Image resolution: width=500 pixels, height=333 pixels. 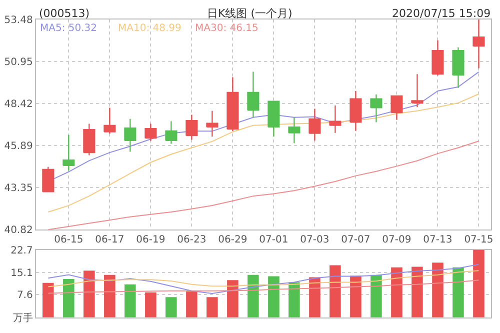 What do you see at coordinates (18, 146) in the screenshot?
I see `y-tick-label: 45.89` at bounding box center [18, 146].